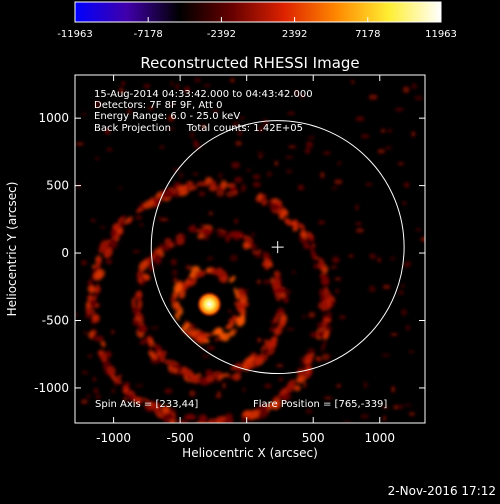 The image size is (500, 504). I want to click on timestamp: 2-Nov-2016 17:12, so click(442, 491).